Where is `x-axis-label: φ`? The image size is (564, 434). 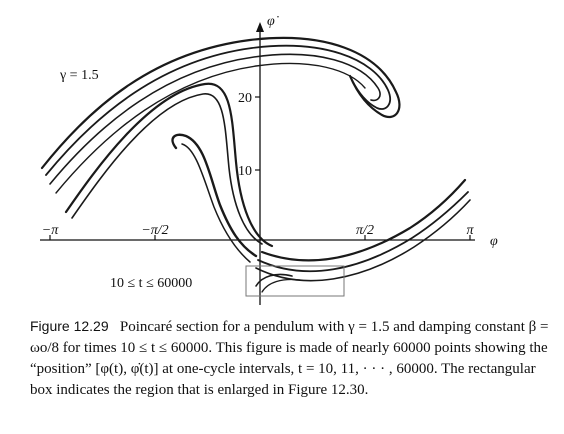
x-axis-label: φ is located at coordinates (494, 241).